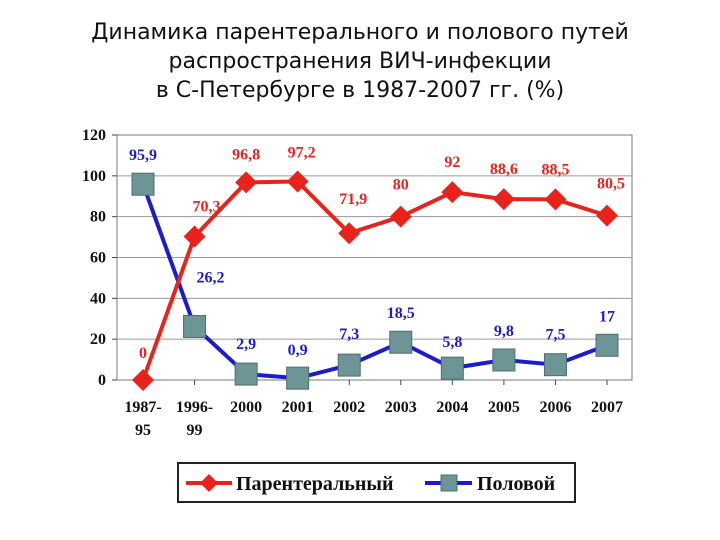 This screenshot has width=720, height=540. What do you see at coordinates (401, 407) in the screenshot?
I see `x-tick-label: 2003` at bounding box center [401, 407].